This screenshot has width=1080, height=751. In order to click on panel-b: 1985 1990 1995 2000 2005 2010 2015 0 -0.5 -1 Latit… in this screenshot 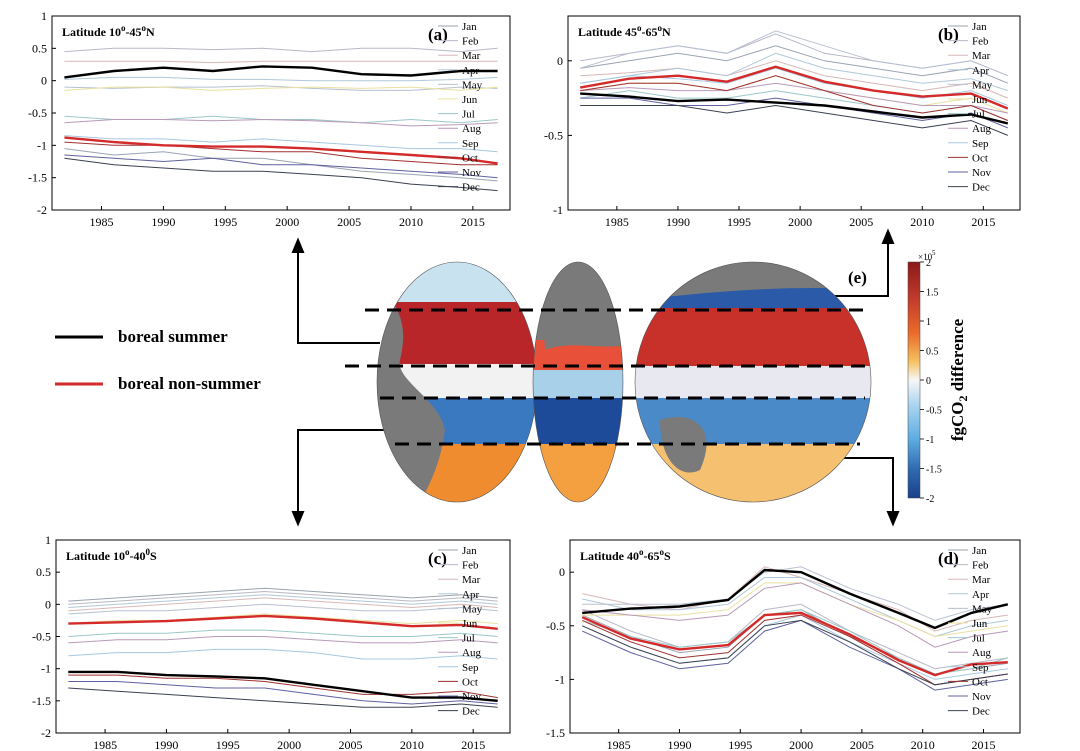, I will do `click(782, 122)`.